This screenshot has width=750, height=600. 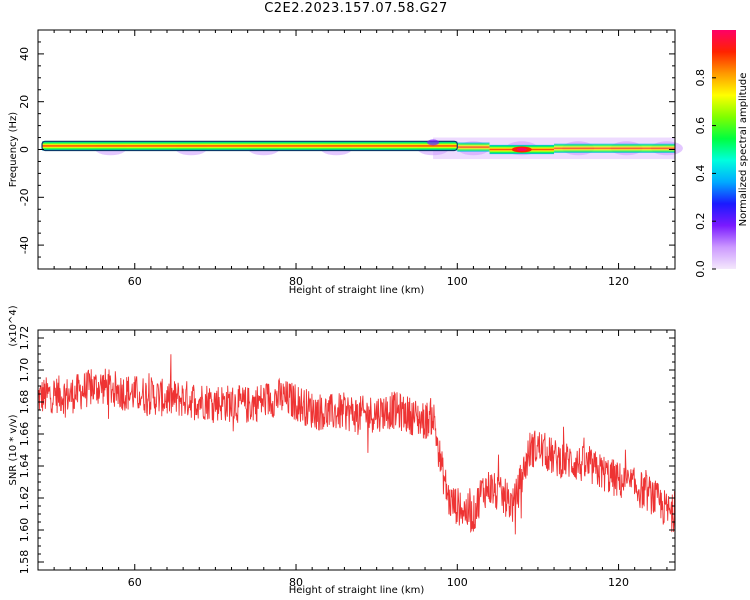 I want to click on page-title: C2E2.2023.157.07.58.G27, so click(x=356, y=8).